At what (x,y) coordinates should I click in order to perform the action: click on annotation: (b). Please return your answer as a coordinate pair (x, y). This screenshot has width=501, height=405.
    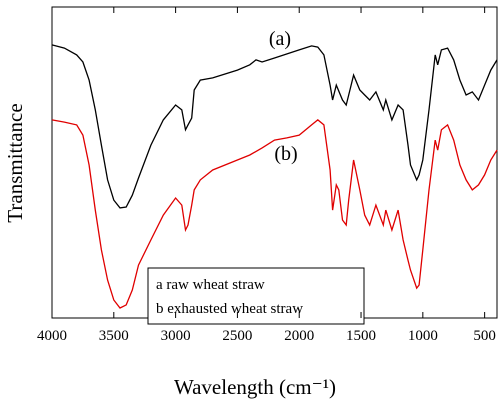
    Looking at the image, I should click on (285, 154).